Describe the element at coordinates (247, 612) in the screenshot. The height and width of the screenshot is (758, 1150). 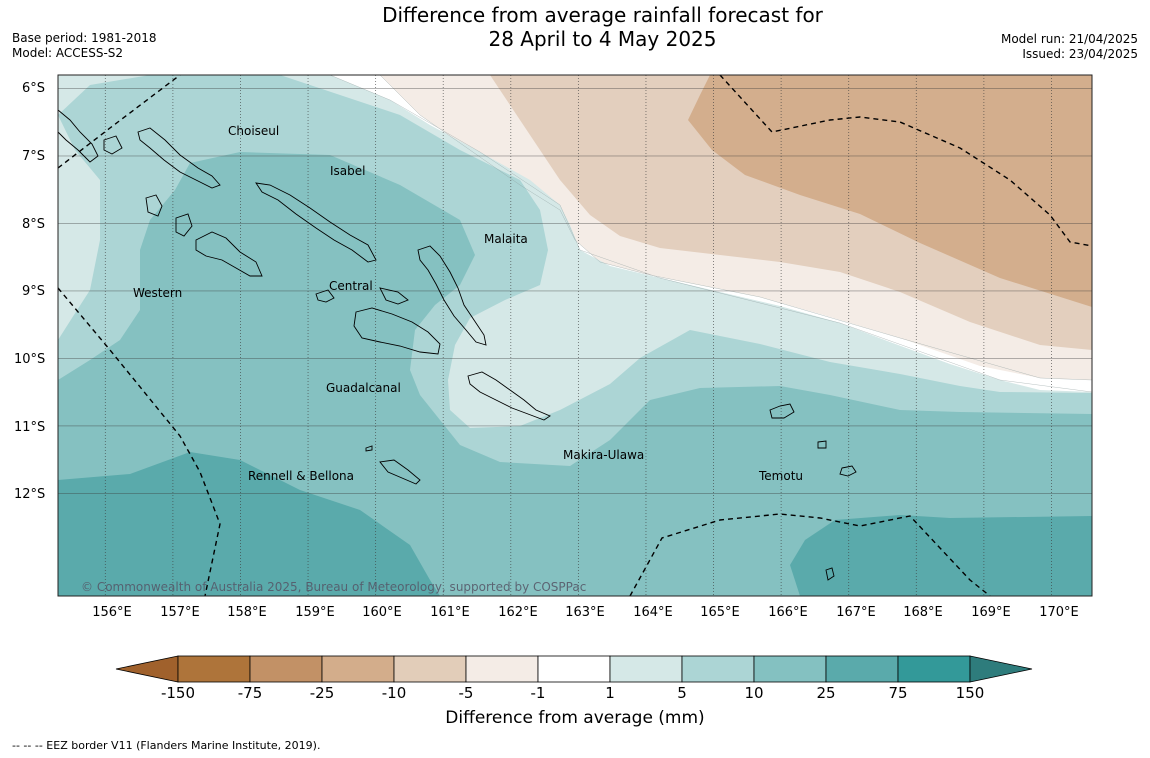
I see `lon-label: 158°E` at that location.